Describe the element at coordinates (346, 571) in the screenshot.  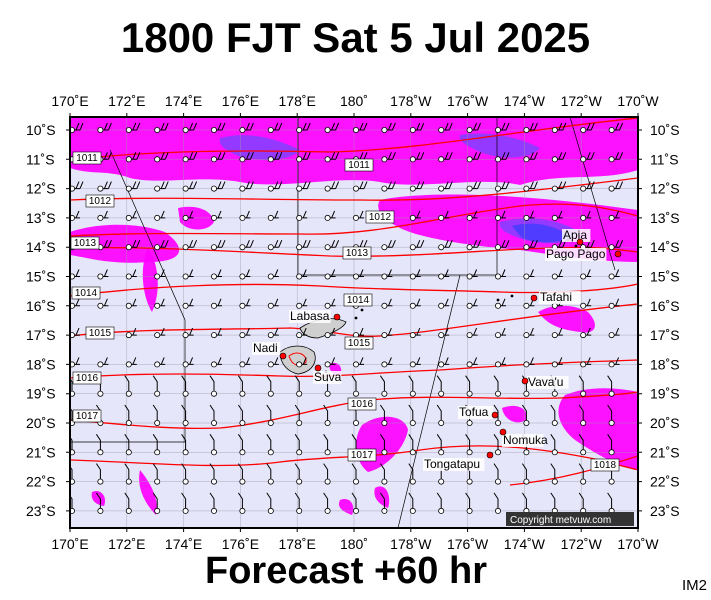
I see `forecast-label: Forecast +60 hr` at that location.